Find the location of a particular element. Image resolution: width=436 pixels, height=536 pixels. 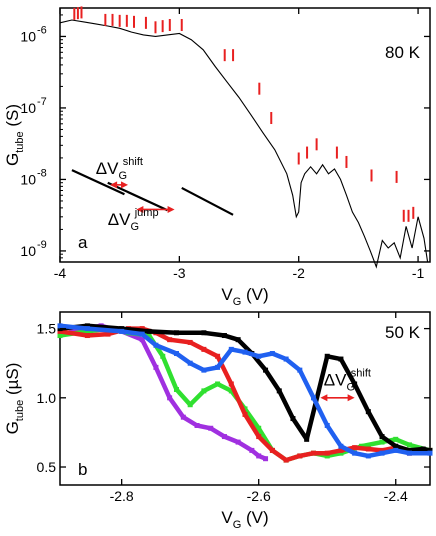

a-xtick-label-3: -1 is located at coordinates (418, 273).